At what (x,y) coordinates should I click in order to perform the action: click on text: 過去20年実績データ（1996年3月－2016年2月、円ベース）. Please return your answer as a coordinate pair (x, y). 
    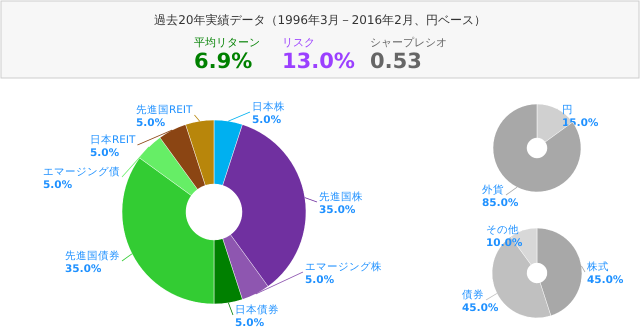
    Looking at the image, I should click on (320, 20).